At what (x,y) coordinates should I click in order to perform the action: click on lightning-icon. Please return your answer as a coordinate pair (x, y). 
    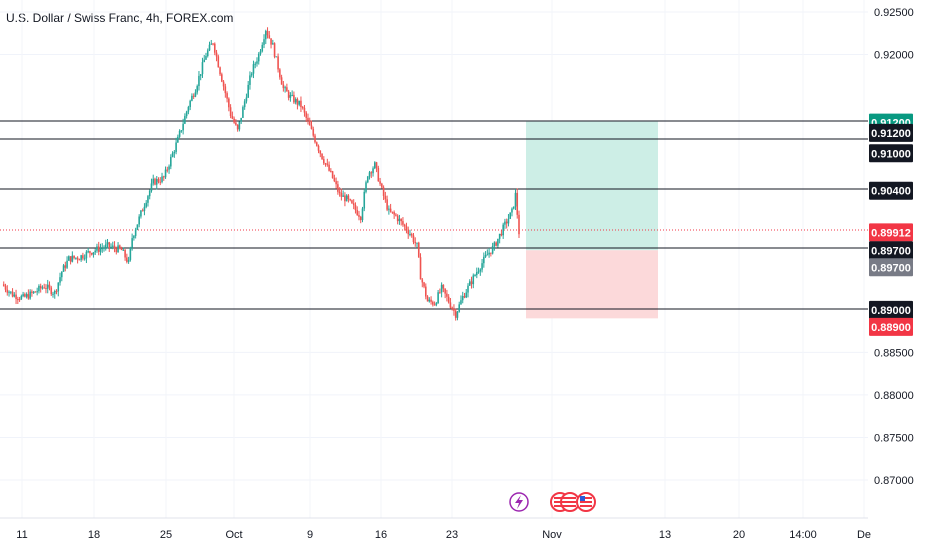
    Looking at the image, I should click on (519, 502).